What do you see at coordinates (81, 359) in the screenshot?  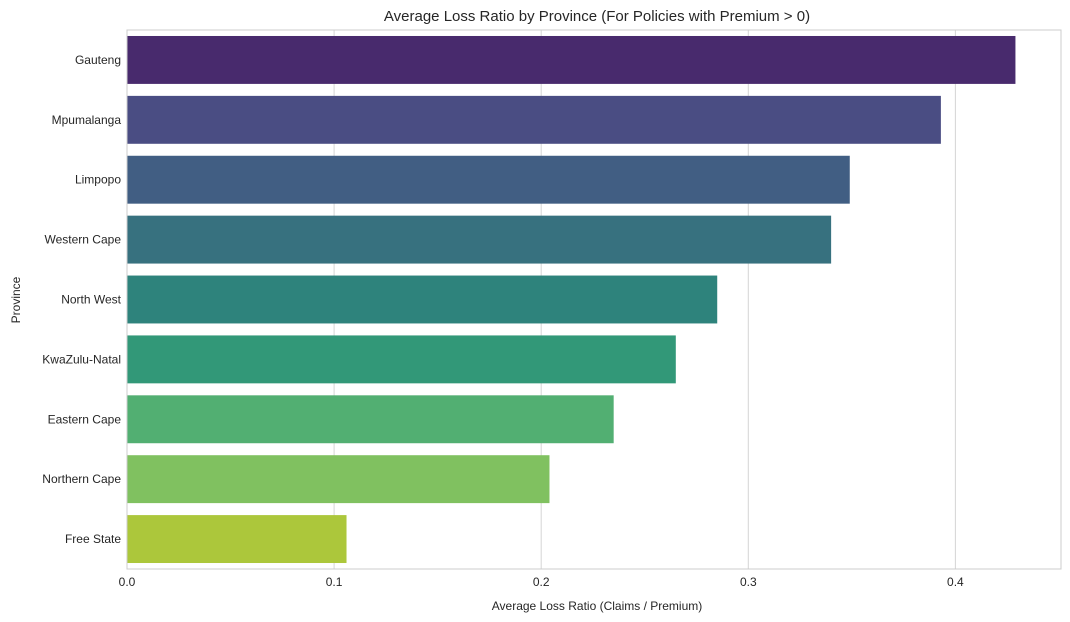 I see `y-tick-label: KwaZulu-Natal` at bounding box center [81, 359].